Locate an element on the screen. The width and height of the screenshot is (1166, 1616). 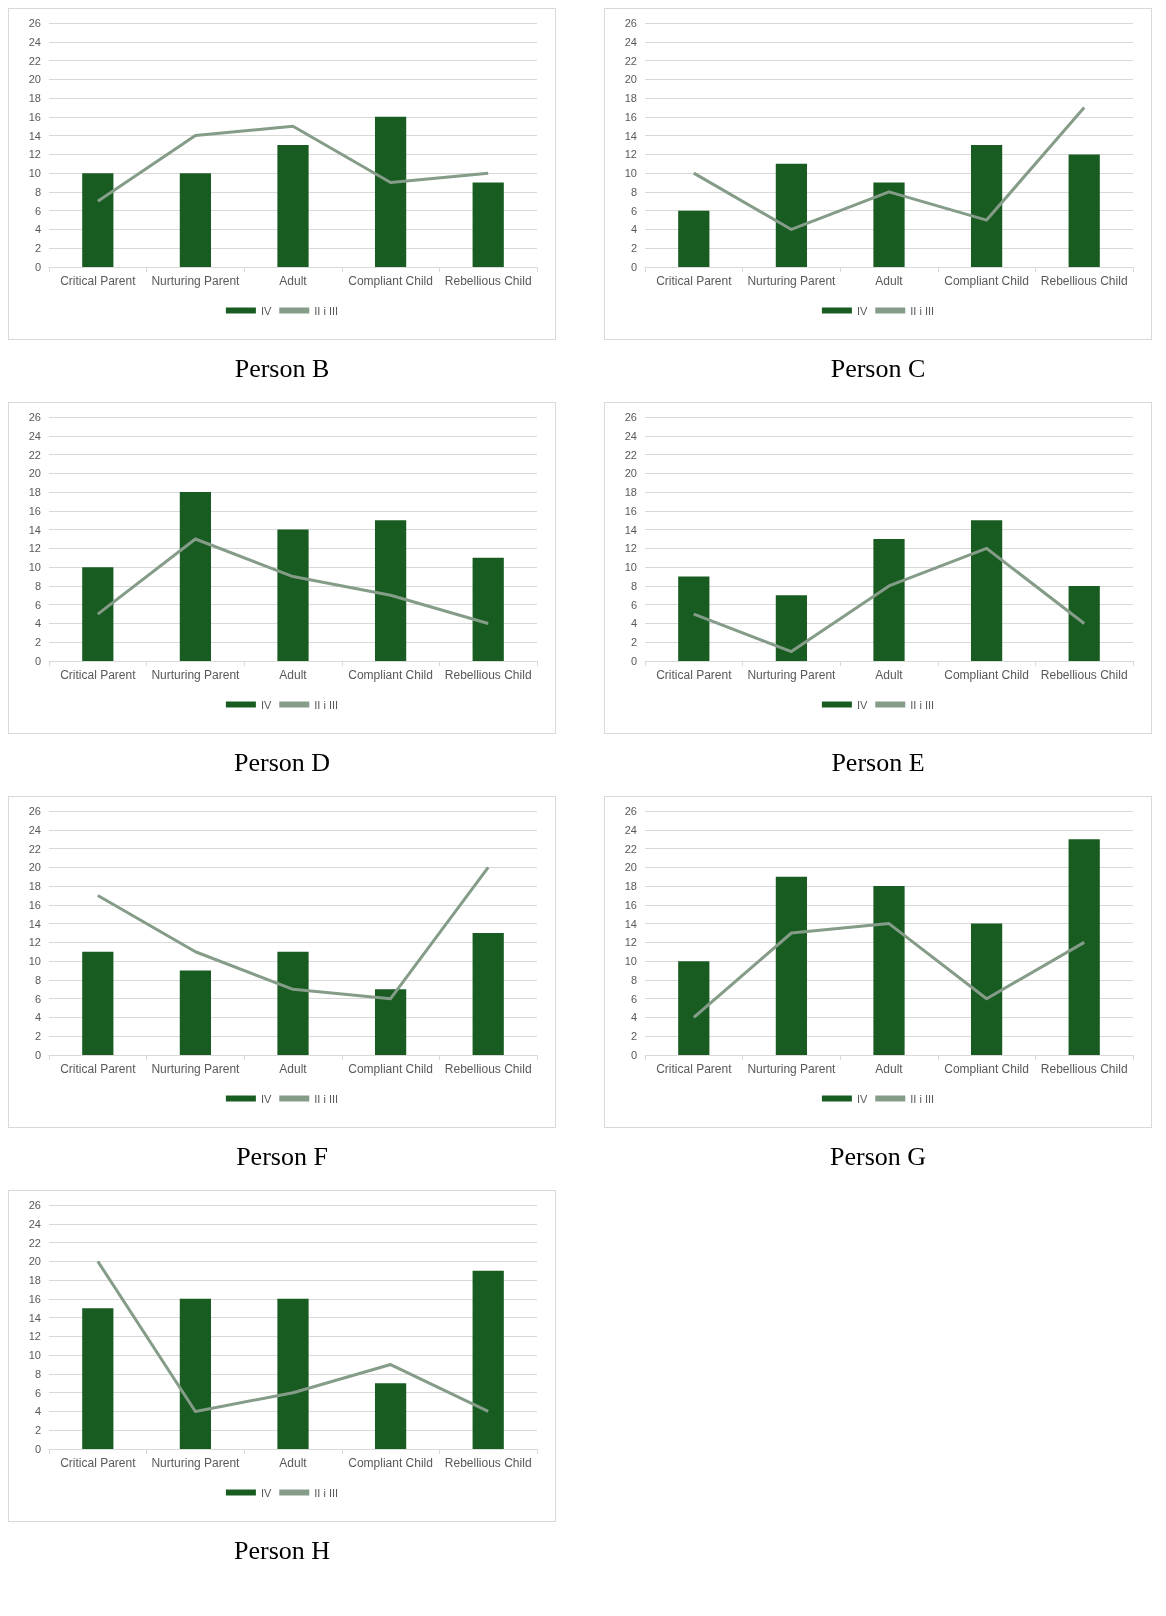
text: Person G is located at coordinates (878, 1157).